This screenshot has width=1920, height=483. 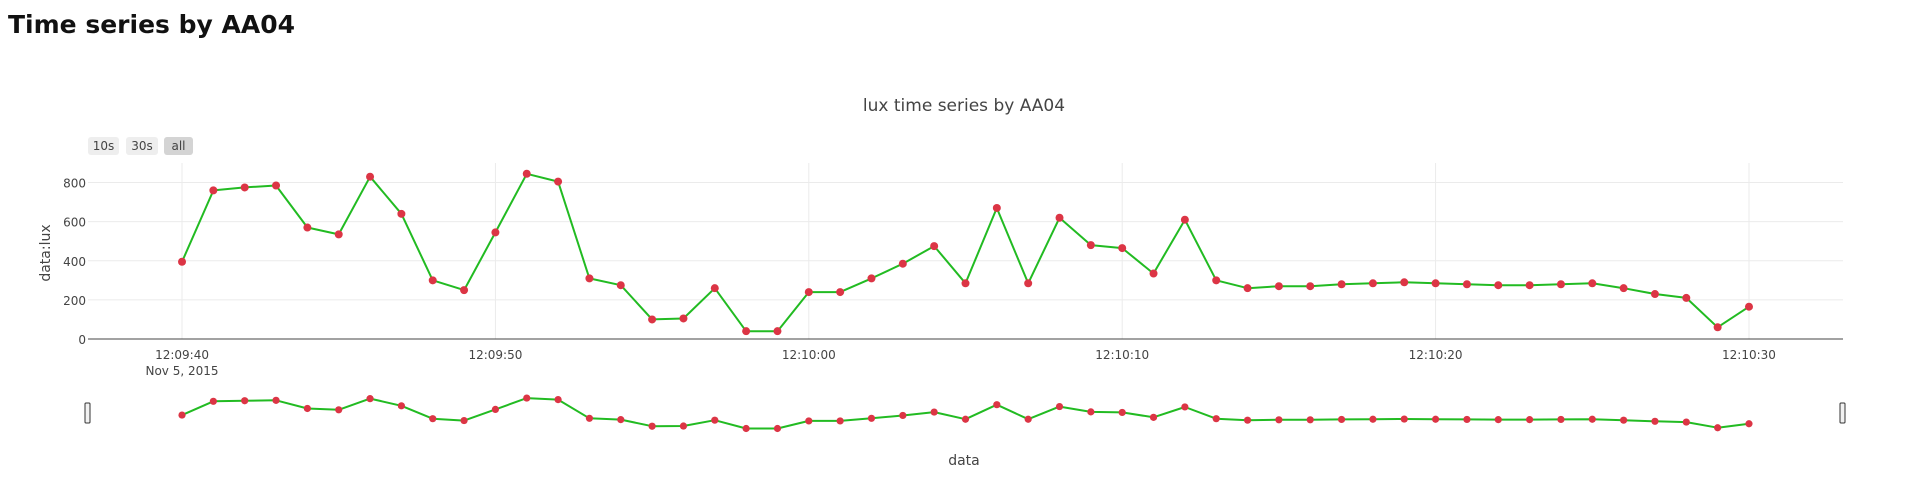 What do you see at coordinates (181, 371) in the screenshot?
I see `x-tick-date-label: Nov 5, 2015` at bounding box center [181, 371].